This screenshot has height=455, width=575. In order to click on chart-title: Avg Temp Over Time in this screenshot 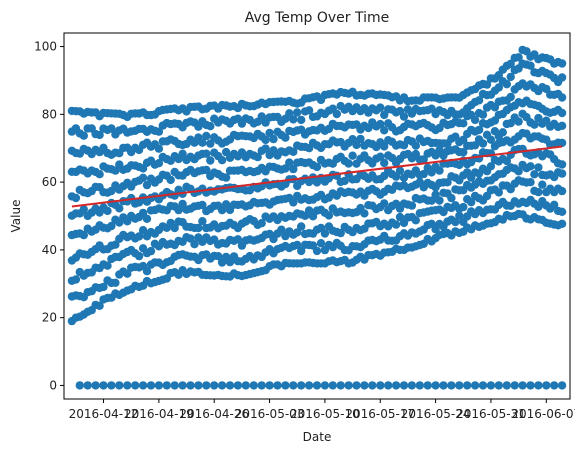, I will do `click(317, 18)`.